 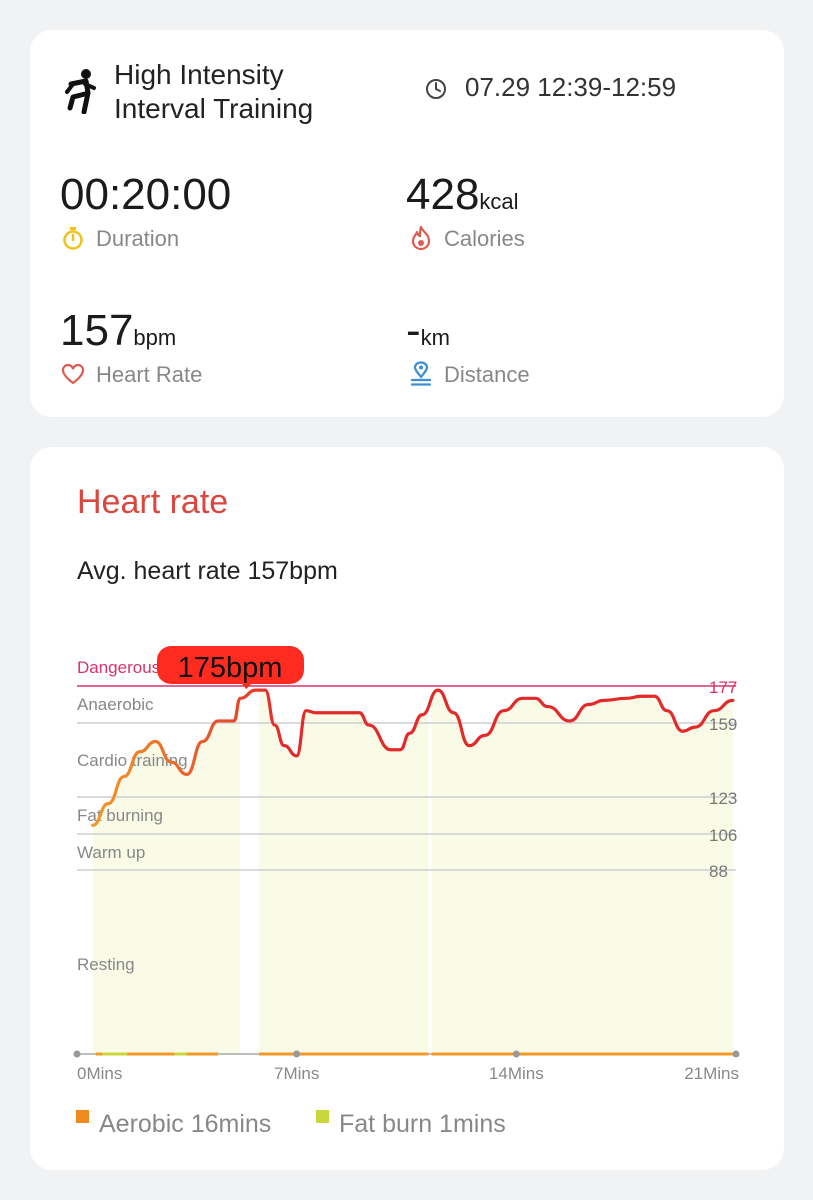 I want to click on zone-label: Fat burning, so click(x=120, y=815).